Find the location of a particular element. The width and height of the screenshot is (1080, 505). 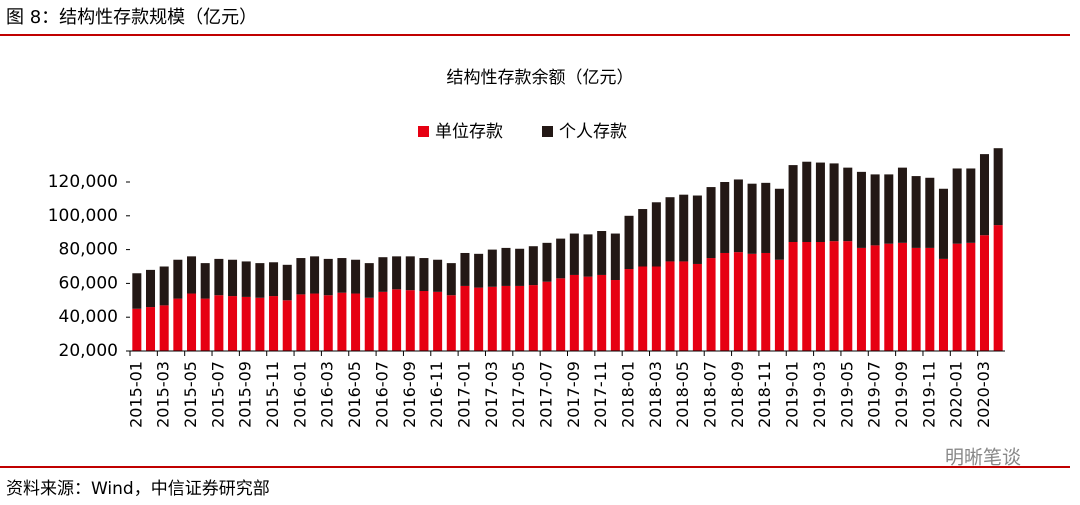

x-tick-label: 2019-05 is located at coordinates (846, 394).